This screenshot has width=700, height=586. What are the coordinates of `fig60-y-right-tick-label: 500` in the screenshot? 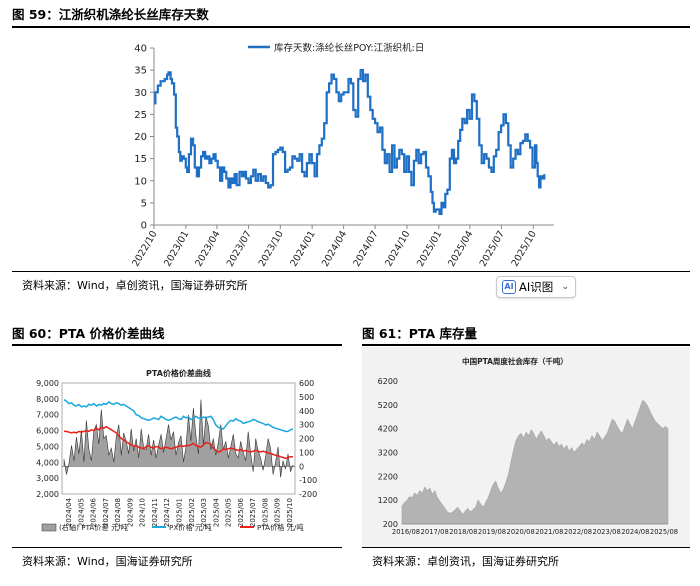 It's located at (306, 397).